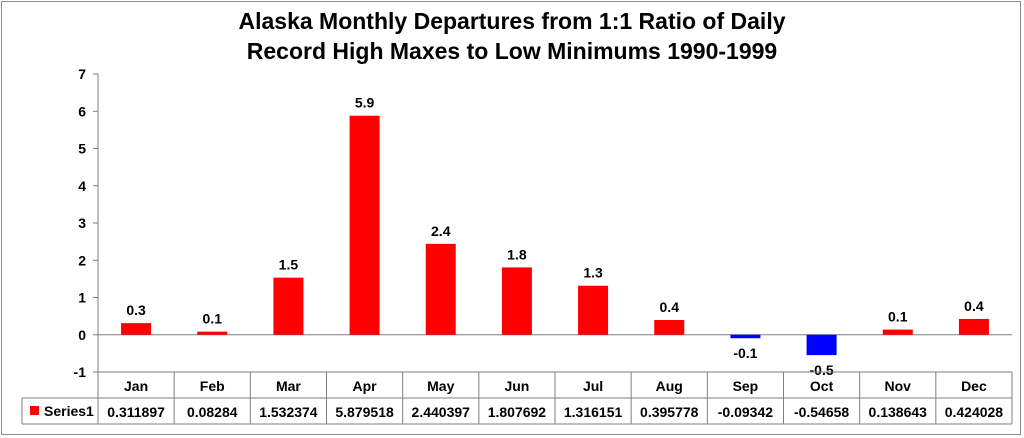 Image resolution: width=1024 pixels, height=438 pixels. Describe the element at coordinates (288, 386) in the screenshot. I see `category-label: Mar` at that location.